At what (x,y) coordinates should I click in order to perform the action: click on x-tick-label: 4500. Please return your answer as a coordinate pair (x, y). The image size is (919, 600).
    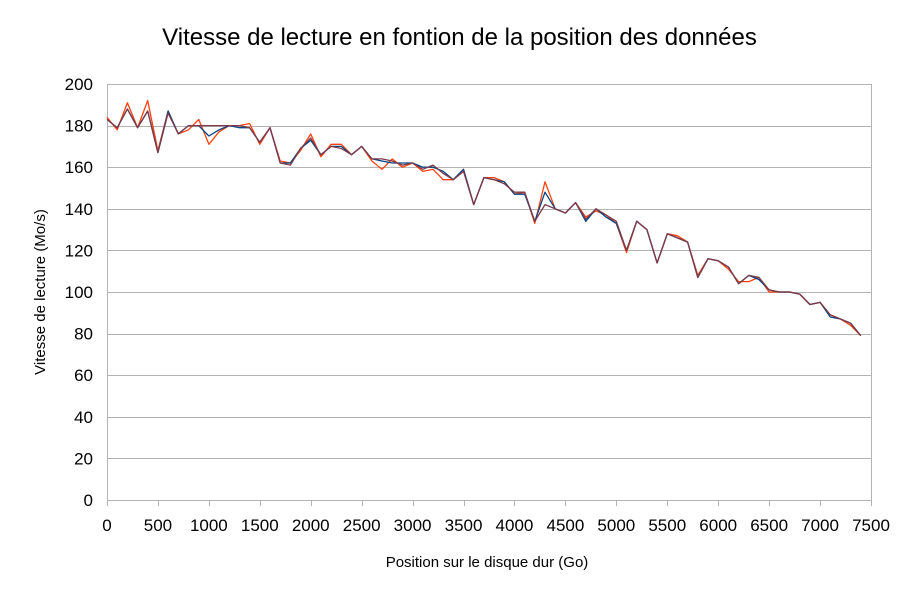
    Looking at the image, I should click on (565, 525).